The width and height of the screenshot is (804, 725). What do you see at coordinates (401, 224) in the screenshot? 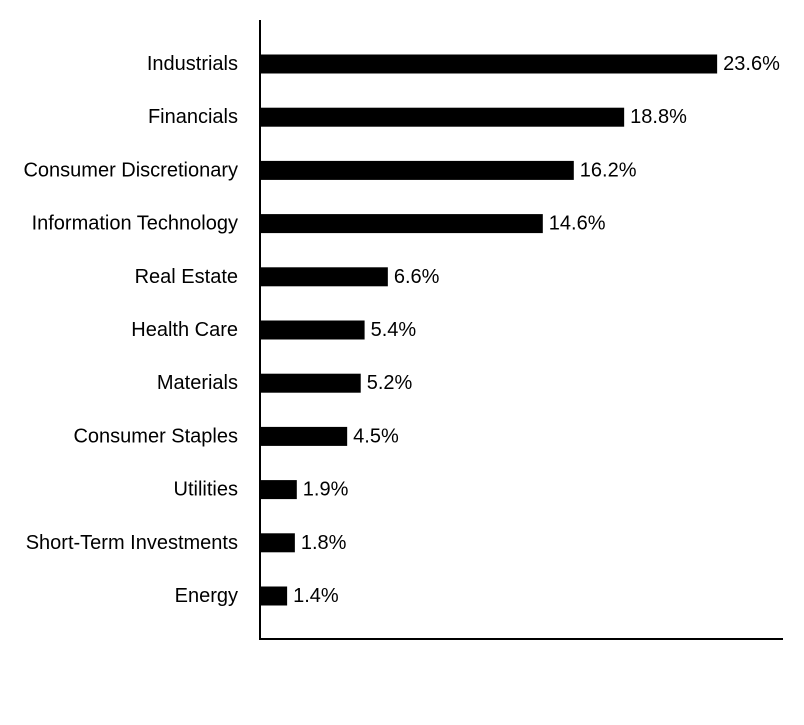
I see `bar-information-technology` at bounding box center [401, 224].